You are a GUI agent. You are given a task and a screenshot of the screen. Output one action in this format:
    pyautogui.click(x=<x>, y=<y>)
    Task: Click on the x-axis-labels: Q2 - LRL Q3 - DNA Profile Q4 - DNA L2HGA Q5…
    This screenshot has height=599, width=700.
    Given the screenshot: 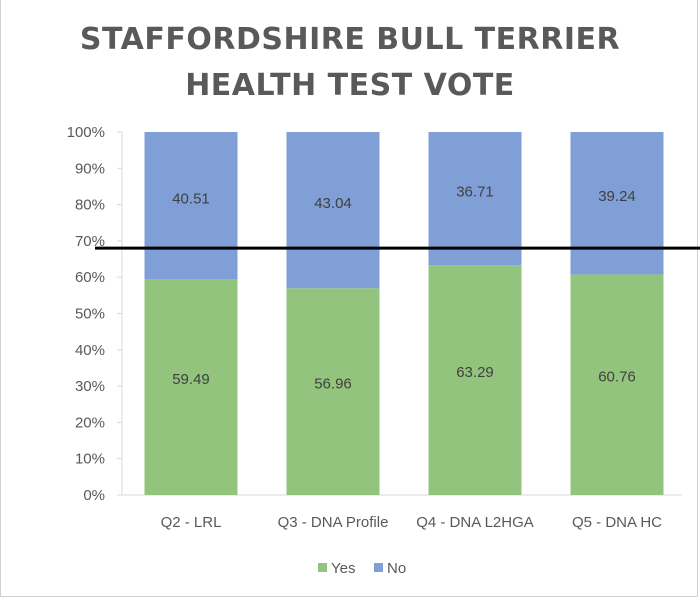 What is the action you would take?
    pyautogui.click(x=412, y=522)
    